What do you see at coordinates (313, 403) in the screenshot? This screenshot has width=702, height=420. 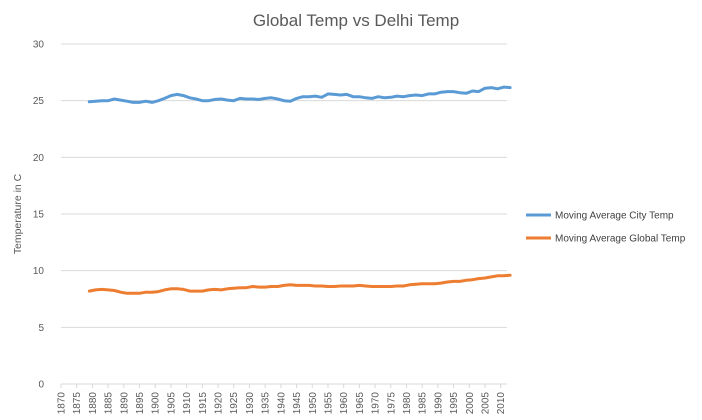 I see `x-tick-label: 1950` at bounding box center [313, 403].